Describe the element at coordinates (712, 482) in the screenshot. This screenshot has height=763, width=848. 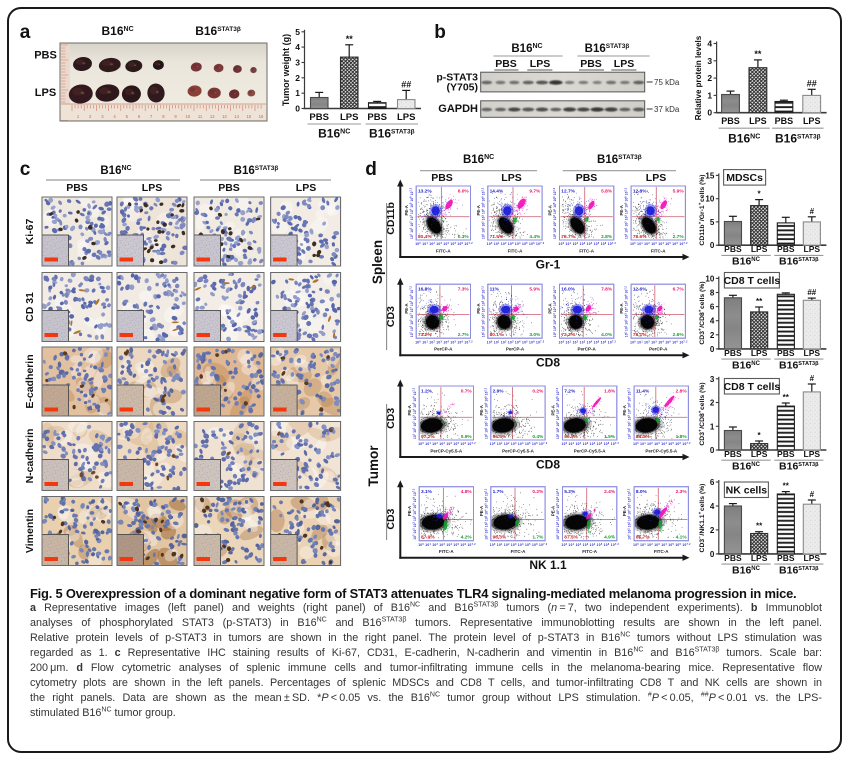
I see `svg-text: 6` at that location.